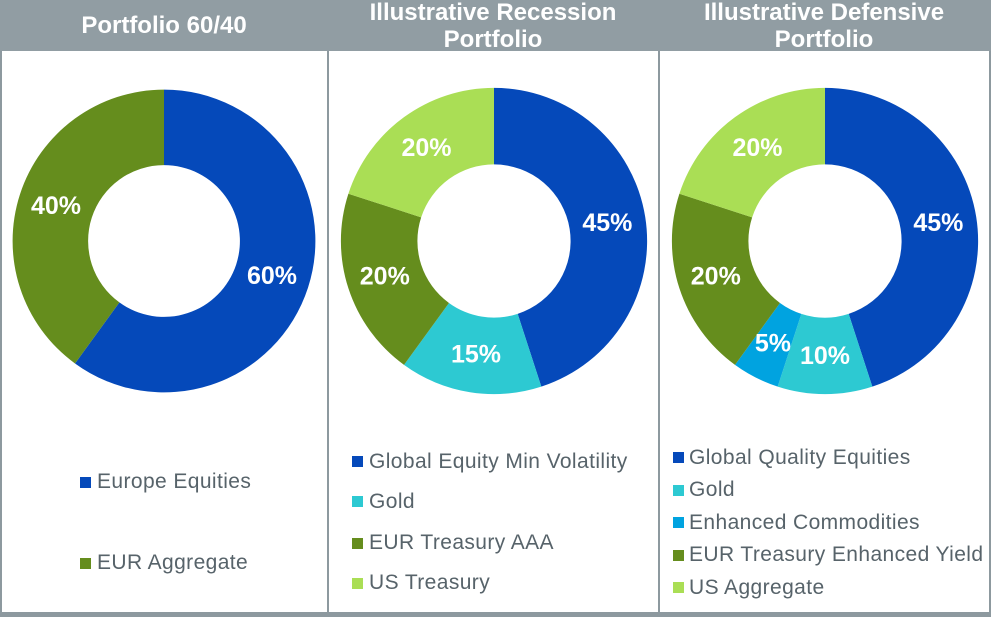 The image size is (991, 617). What do you see at coordinates (272, 276) in the screenshot?
I see `svg-text: 60%` at bounding box center [272, 276].